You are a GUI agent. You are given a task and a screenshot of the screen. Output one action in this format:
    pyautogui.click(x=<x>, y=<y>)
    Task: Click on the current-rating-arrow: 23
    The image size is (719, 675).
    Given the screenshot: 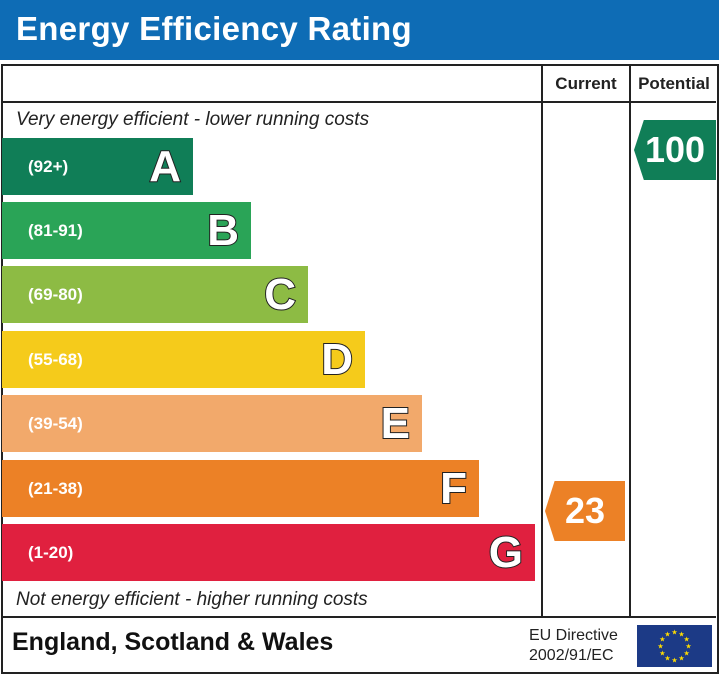 What is the action you would take?
    pyautogui.click(x=585, y=511)
    